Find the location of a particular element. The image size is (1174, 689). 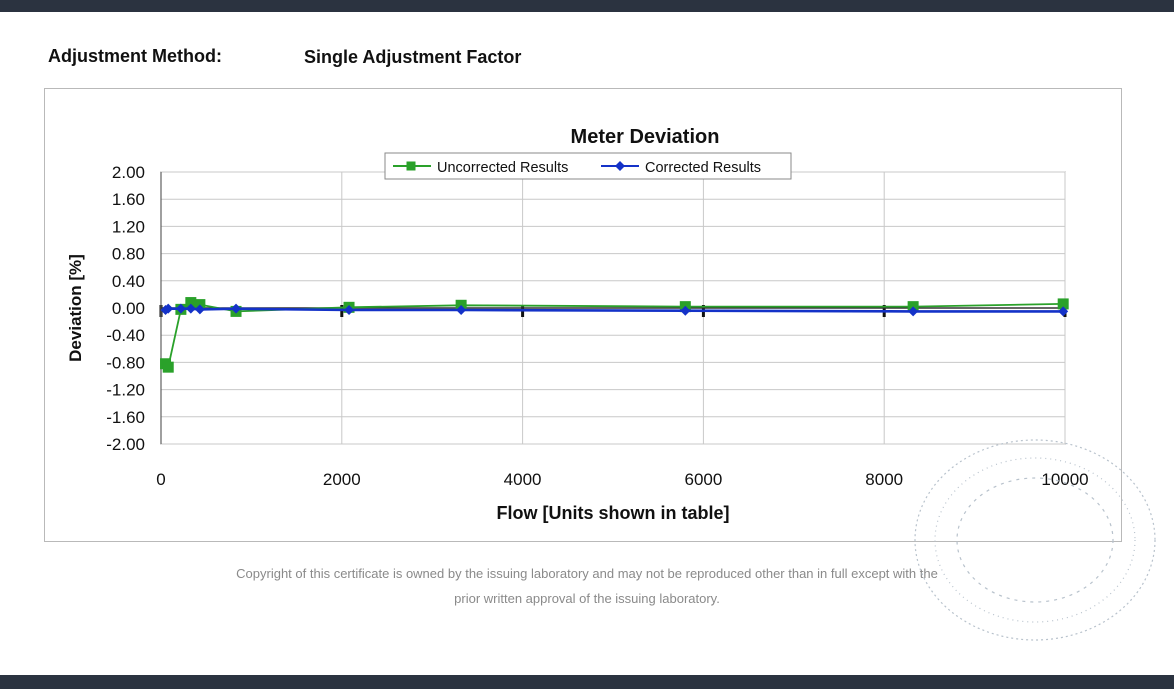

x-tick-label: 0 is located at coordinates (160, 479).